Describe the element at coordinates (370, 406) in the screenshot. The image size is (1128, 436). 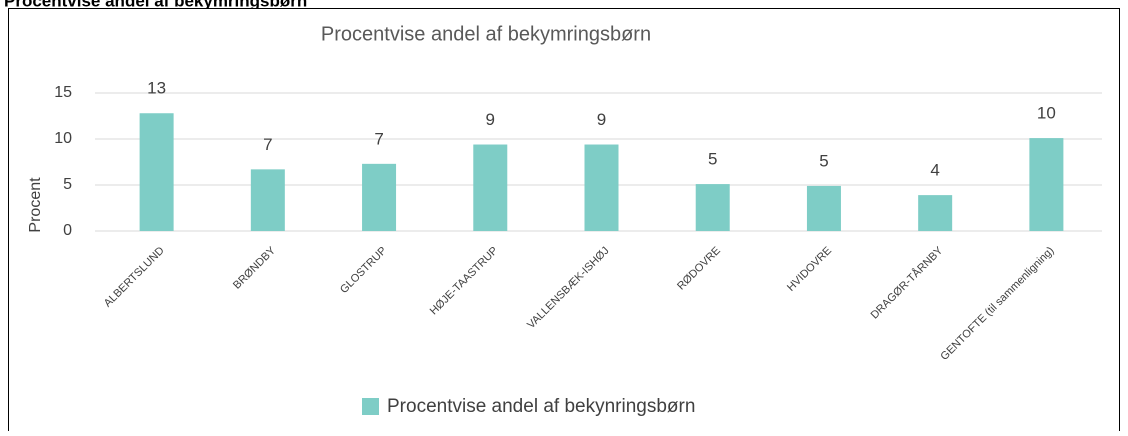
I see `legend-swatch` at that location.